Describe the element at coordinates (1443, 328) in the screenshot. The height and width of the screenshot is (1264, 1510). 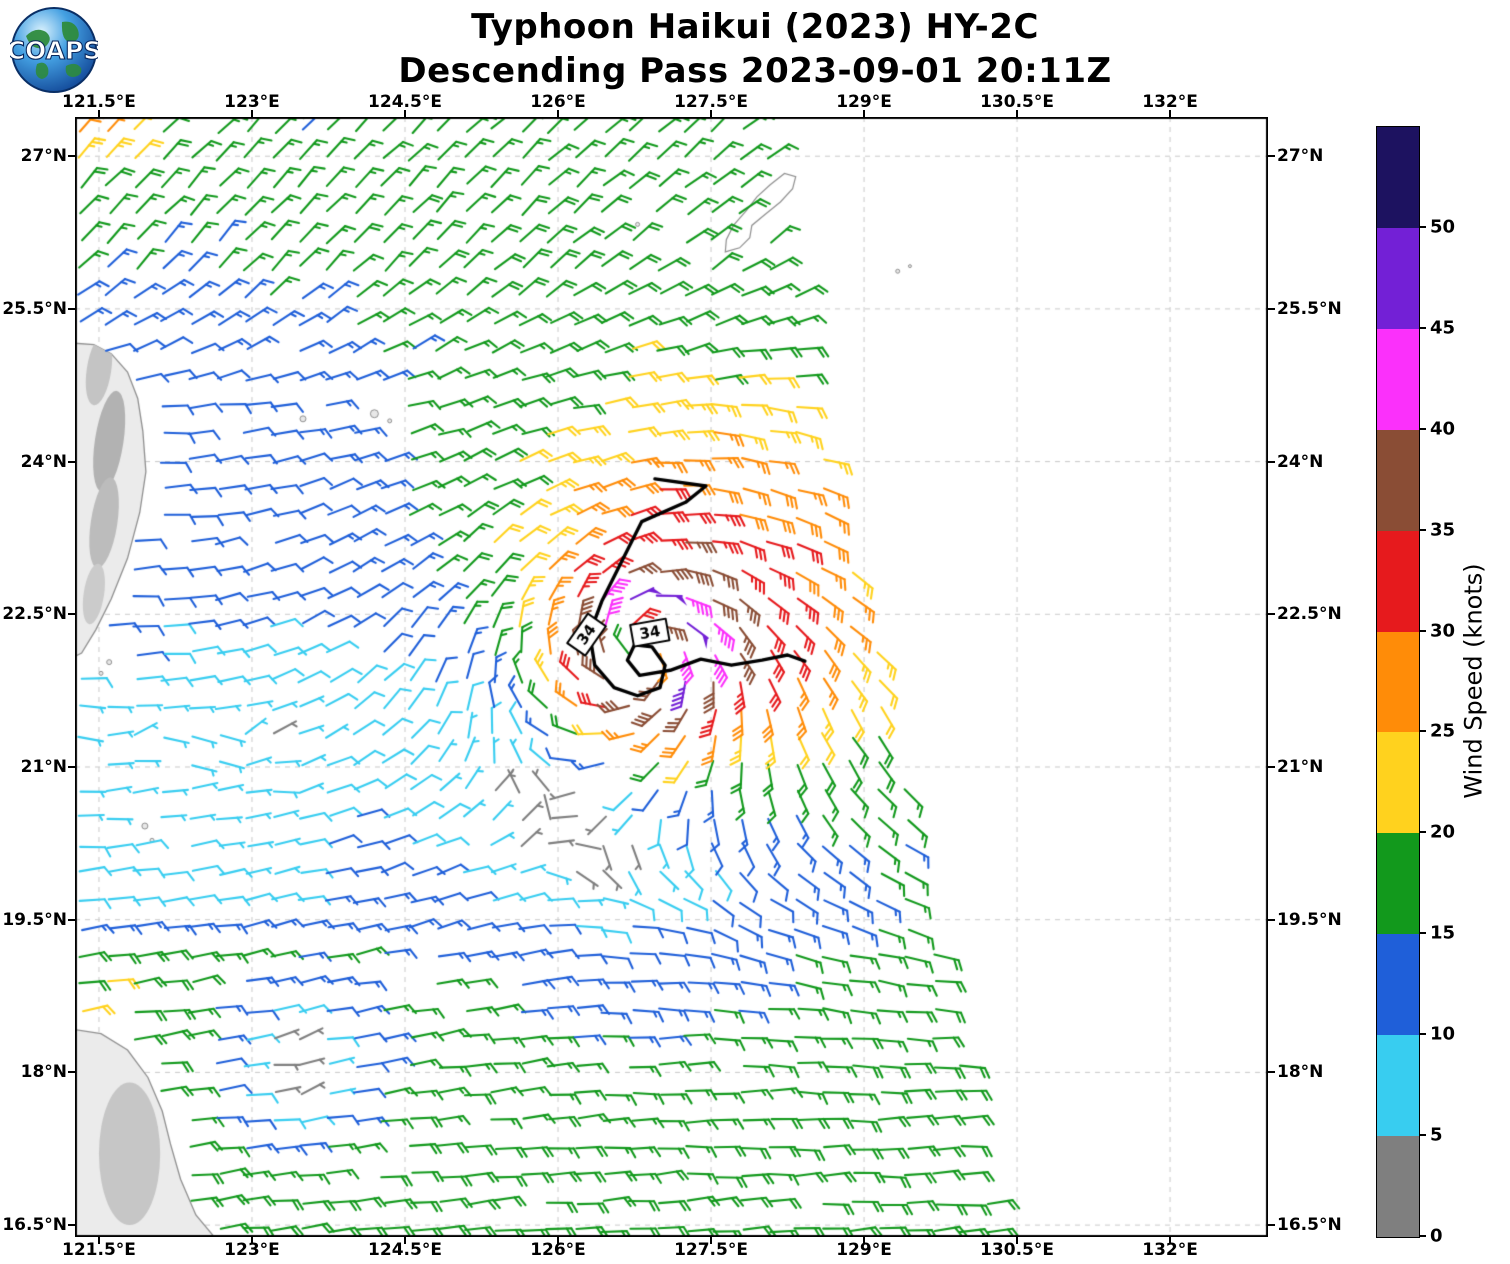
I see `colorbar-tick-label: 45` at that location.